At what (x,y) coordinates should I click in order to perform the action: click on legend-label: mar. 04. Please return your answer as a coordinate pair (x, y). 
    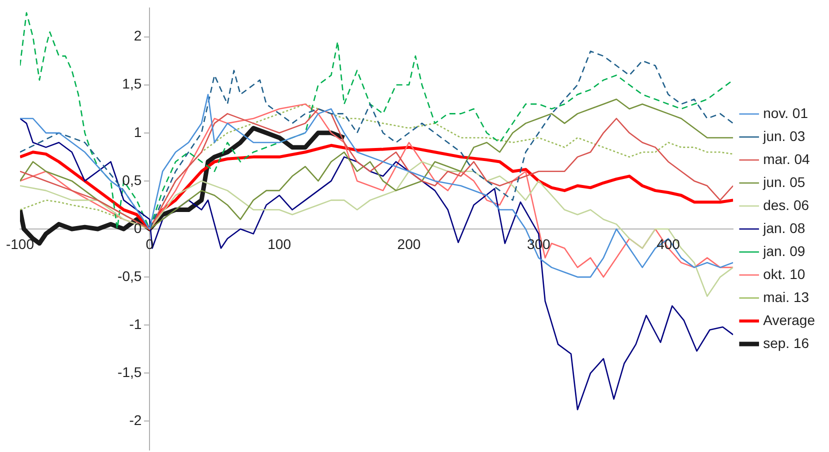
    Looking at the image, I should click on (786, 158).